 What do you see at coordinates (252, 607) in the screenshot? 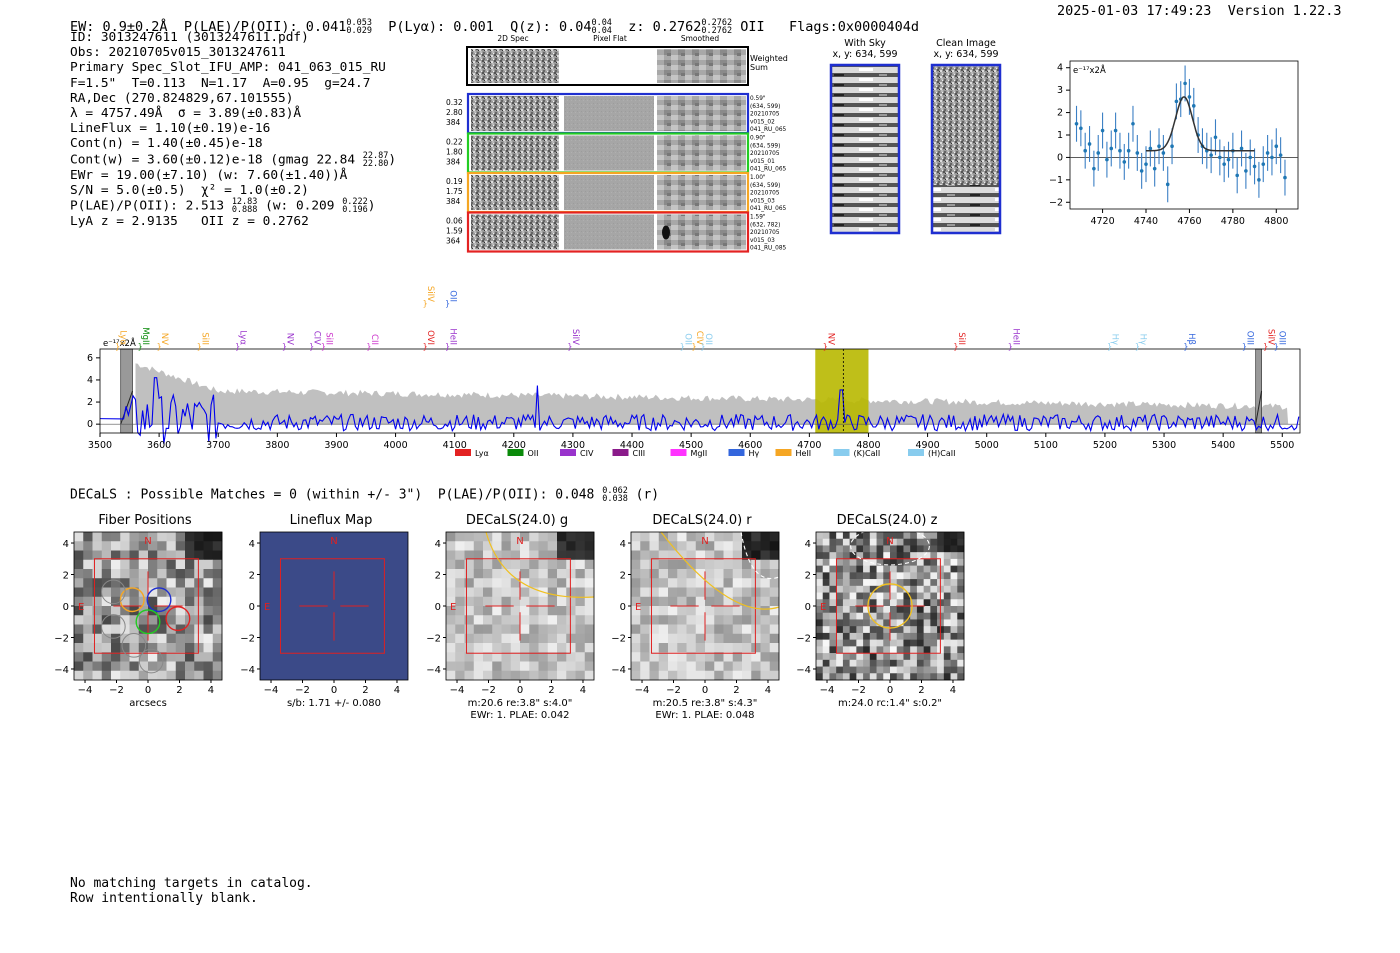
I see `panel-y-tick-label: 0` at bounding box center [252, 607].